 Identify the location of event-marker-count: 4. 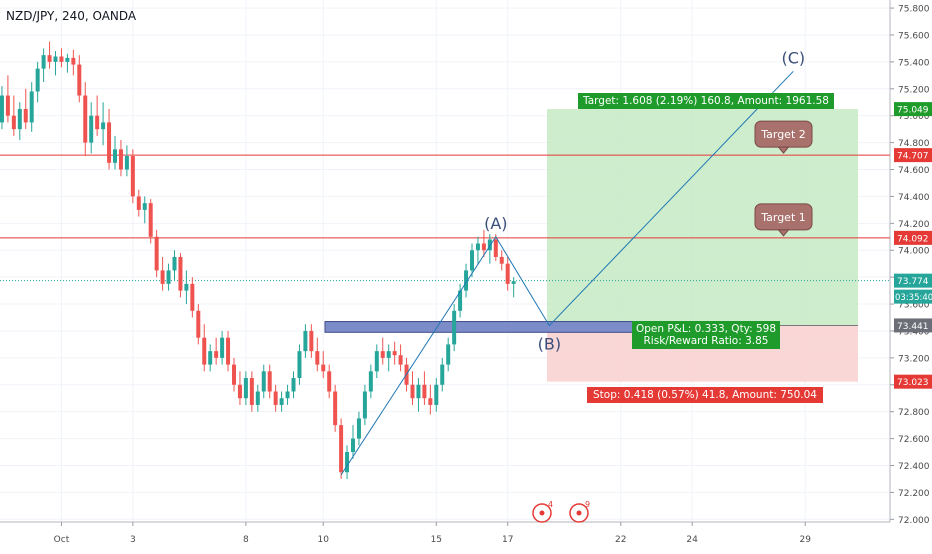
(550, 504).